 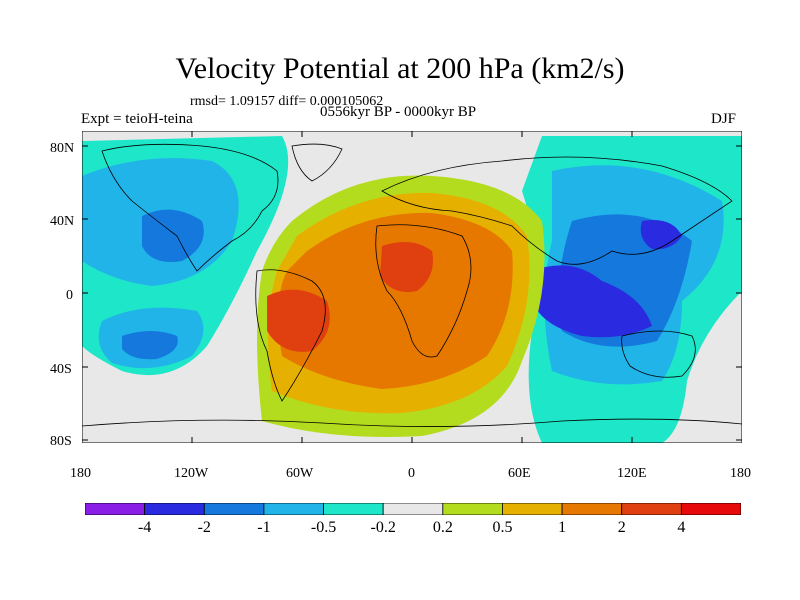 I want to click on lon-tick-180-right: 180, so click(x=740, y=473).